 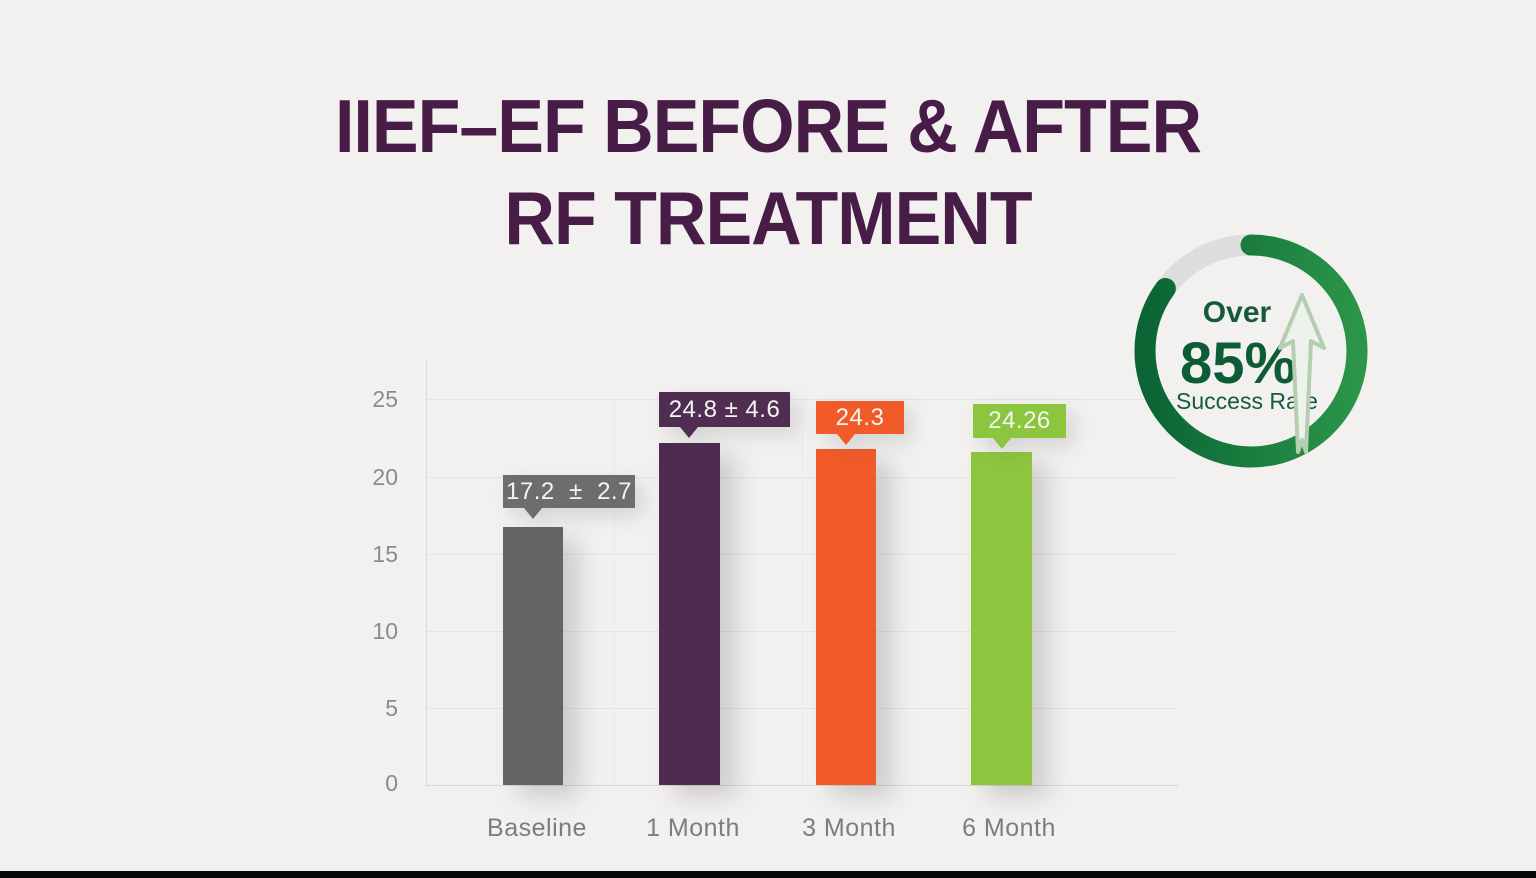 I want to click on value-label-baseline: 17.2 ± 2.7, so click(x=569, y=497).